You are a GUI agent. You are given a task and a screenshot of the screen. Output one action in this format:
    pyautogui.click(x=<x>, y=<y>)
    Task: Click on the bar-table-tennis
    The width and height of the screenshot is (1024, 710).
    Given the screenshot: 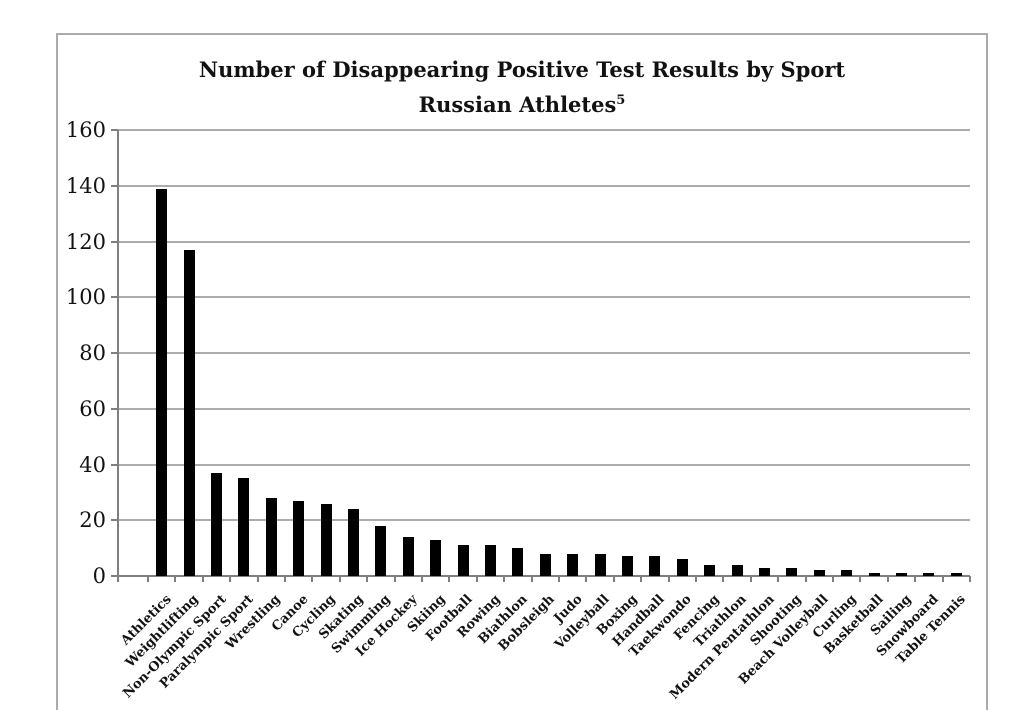 What is the action you would take?
    pyautogui.click(x=956, y=574)
    